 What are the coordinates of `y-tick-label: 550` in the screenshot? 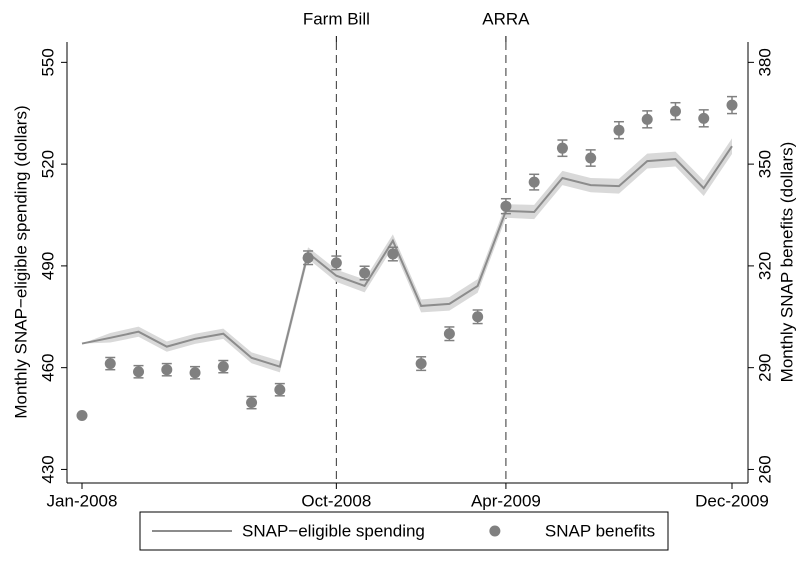 It's located at (47, 62).